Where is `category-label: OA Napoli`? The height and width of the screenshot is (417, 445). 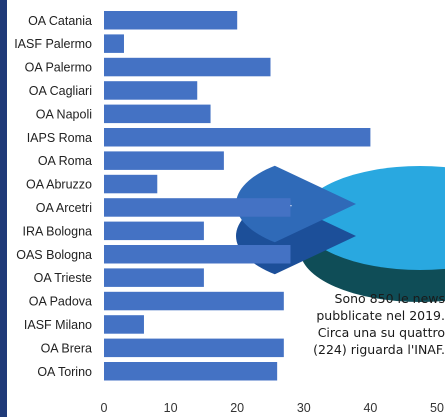 category-label: OA Napoli is located at coordinates (64, 114).